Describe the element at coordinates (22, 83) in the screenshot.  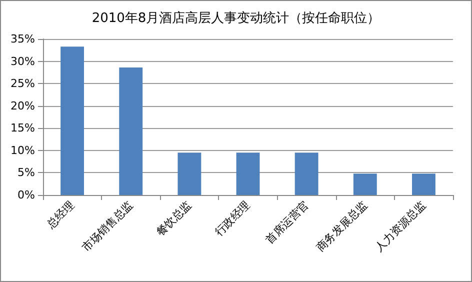
I see `y-tick-label: 25%` at that location.